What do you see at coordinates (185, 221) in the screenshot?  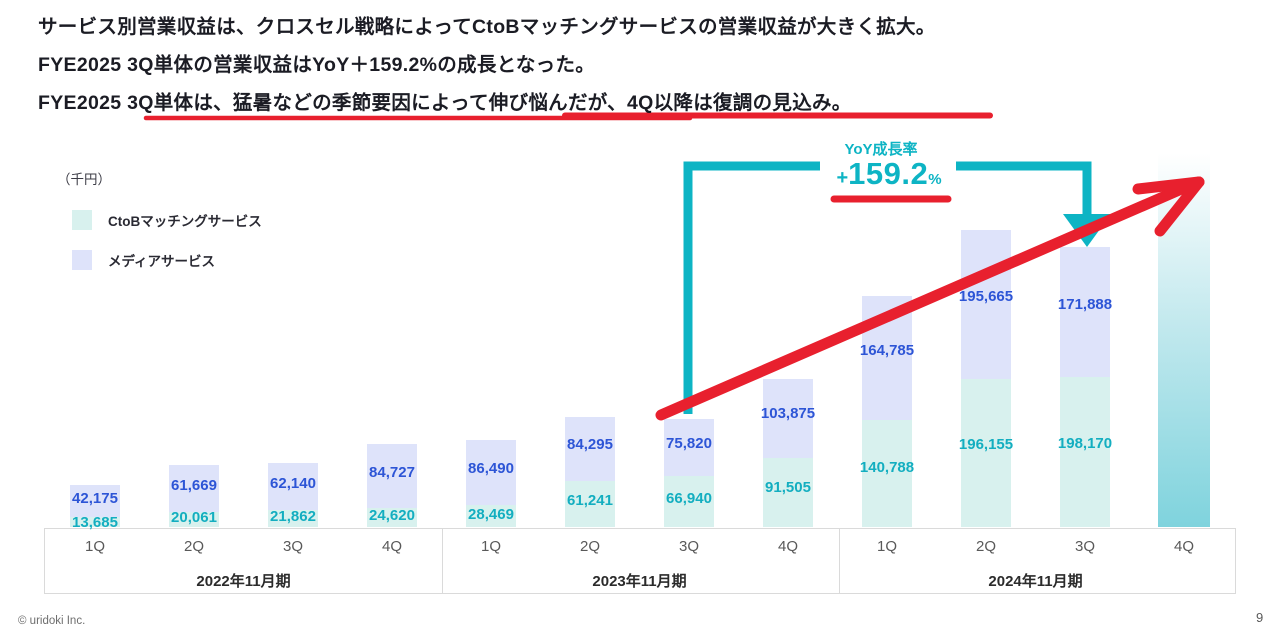 I see `legend-label-ctob: CtoBマッチングサービス` at bounding box center [185, 221].